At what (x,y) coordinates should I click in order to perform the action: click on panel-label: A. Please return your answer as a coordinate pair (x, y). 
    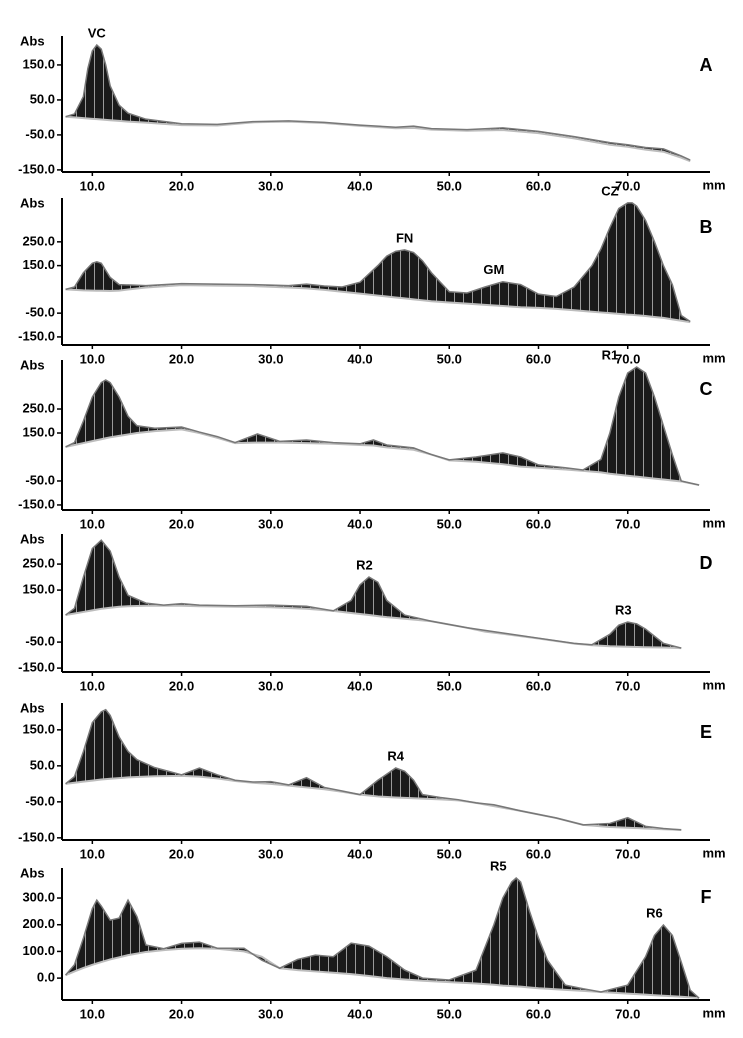
    Looking at the image, I should click on (706, 65).